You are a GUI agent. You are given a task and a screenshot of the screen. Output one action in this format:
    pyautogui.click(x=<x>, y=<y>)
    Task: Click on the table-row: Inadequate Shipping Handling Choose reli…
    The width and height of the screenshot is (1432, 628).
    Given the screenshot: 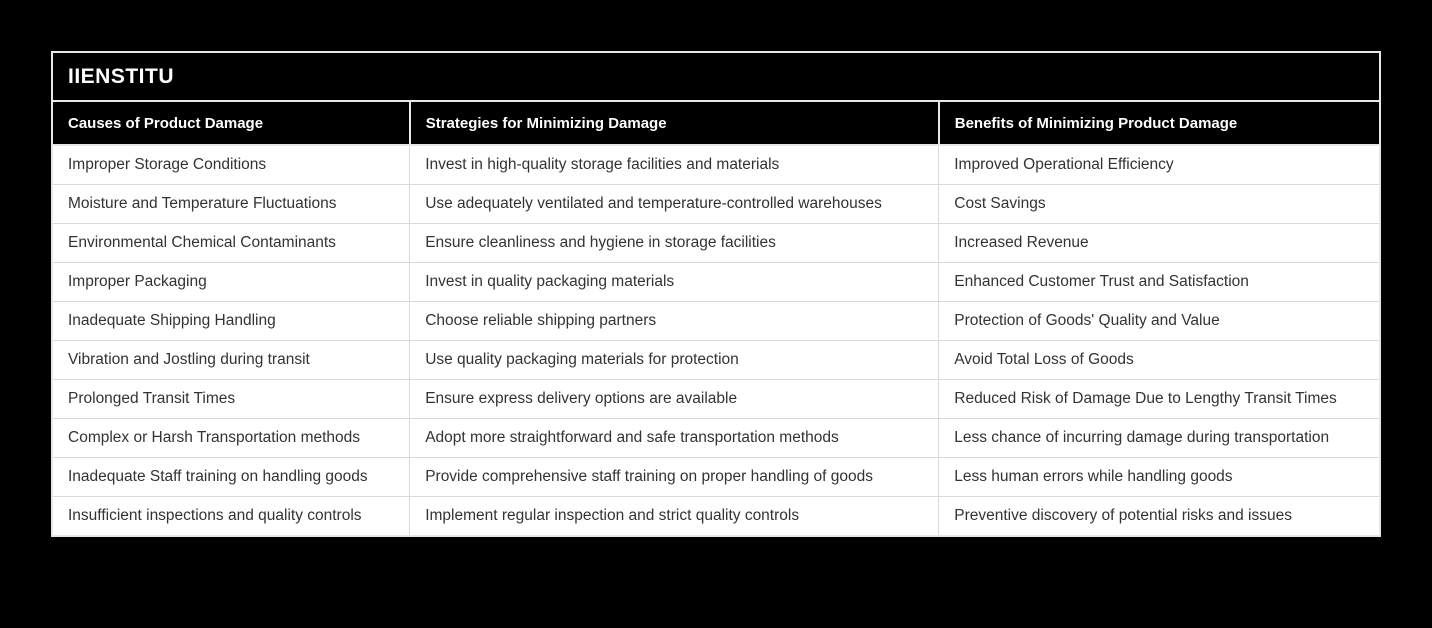 What is the action you would take?
    pyautogui.click(x=716, y=321)
    